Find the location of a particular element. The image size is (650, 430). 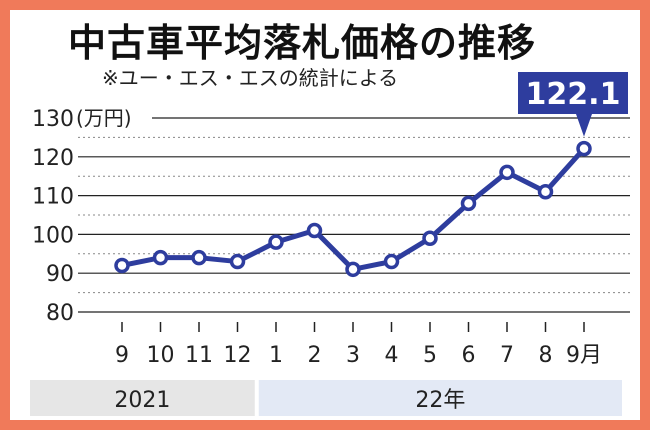

x-tick-label: 6 is located at coordinates (469, 355).